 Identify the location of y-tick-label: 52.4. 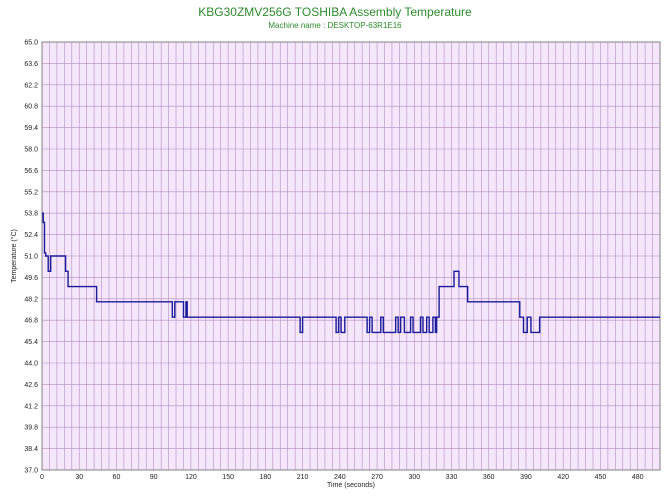
(31, 235).